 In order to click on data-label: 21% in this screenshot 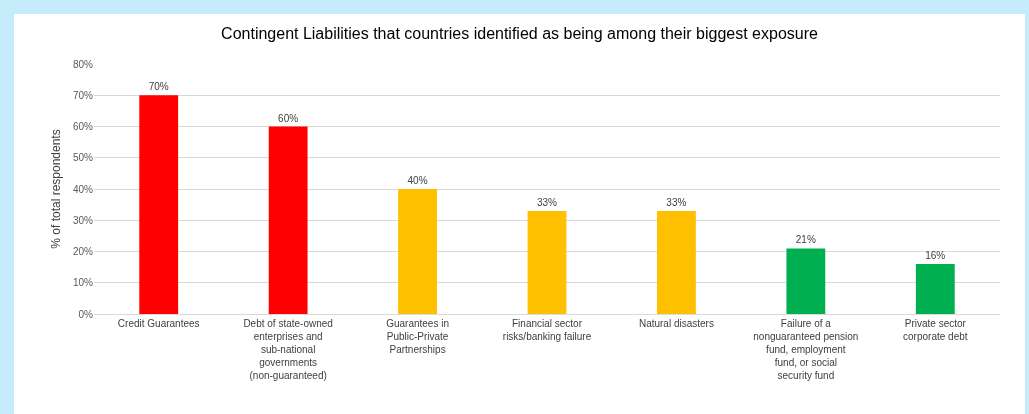, I will do `click(805, 240)`.